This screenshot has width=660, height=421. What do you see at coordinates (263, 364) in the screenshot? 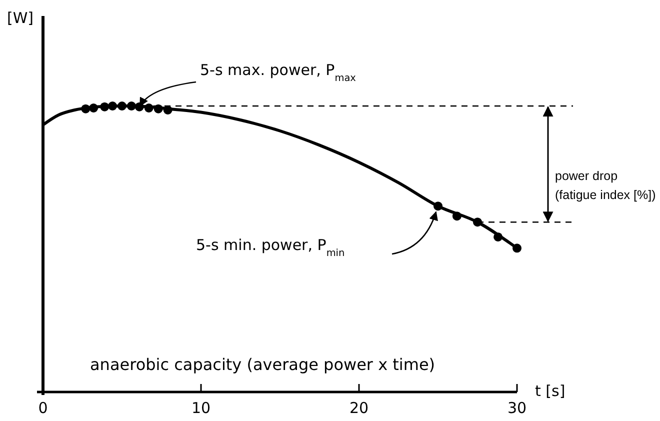
I see `annotation: anaerobic capacity (average power x time)` at bounding box center [263, 364].